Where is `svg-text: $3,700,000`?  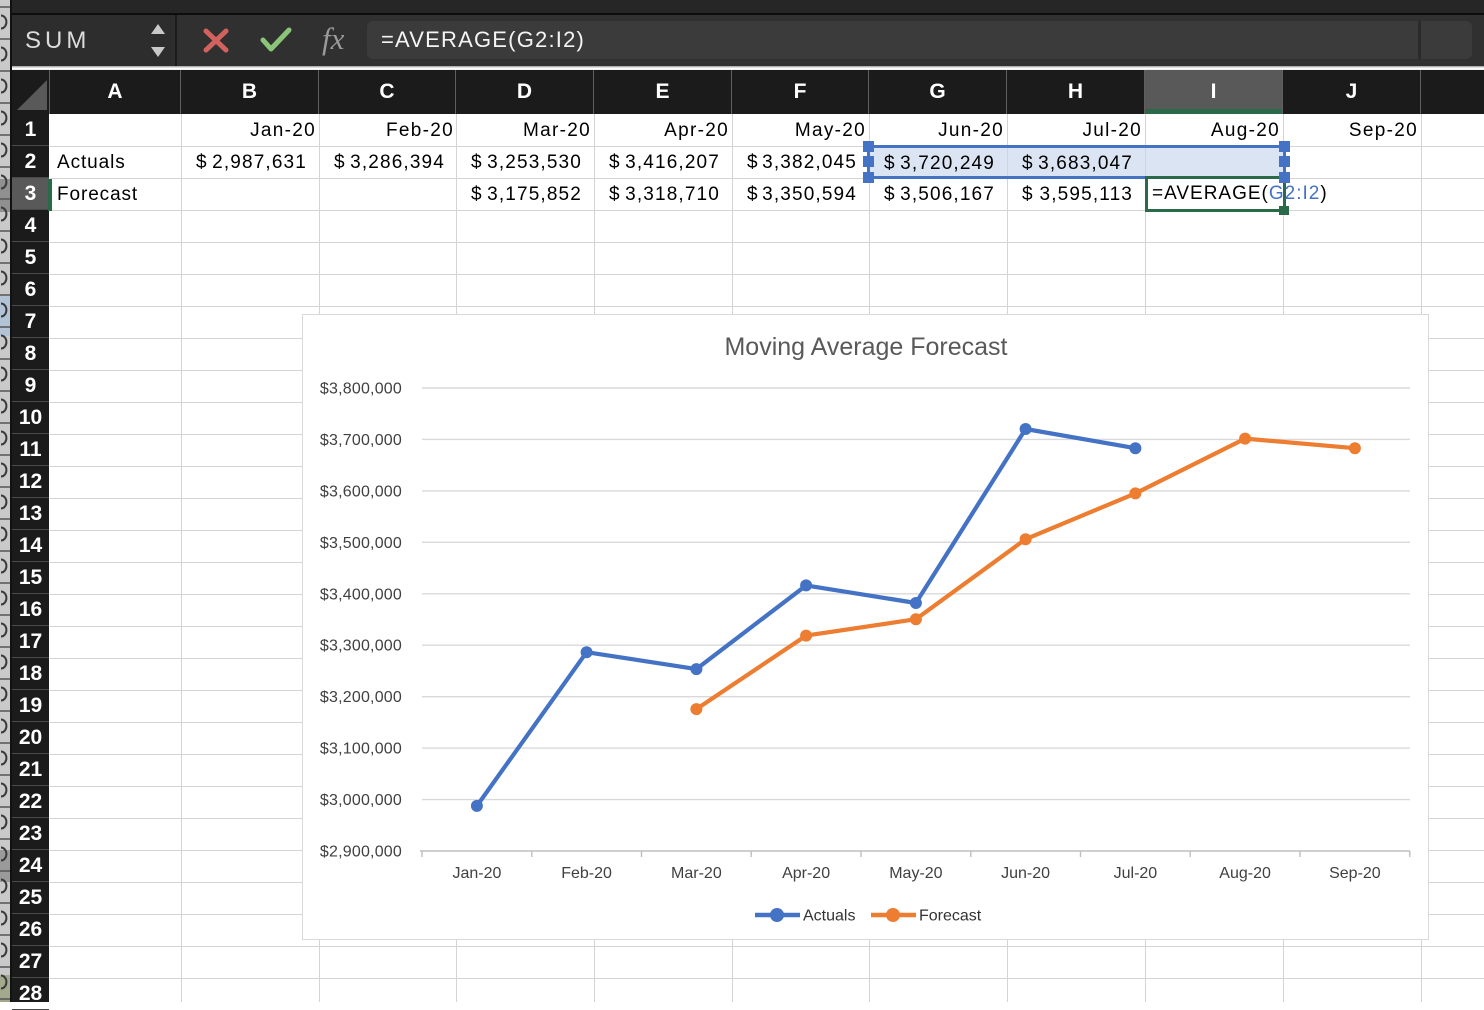 svg-text: $3,700,000 is located at coordinates (361, 440).